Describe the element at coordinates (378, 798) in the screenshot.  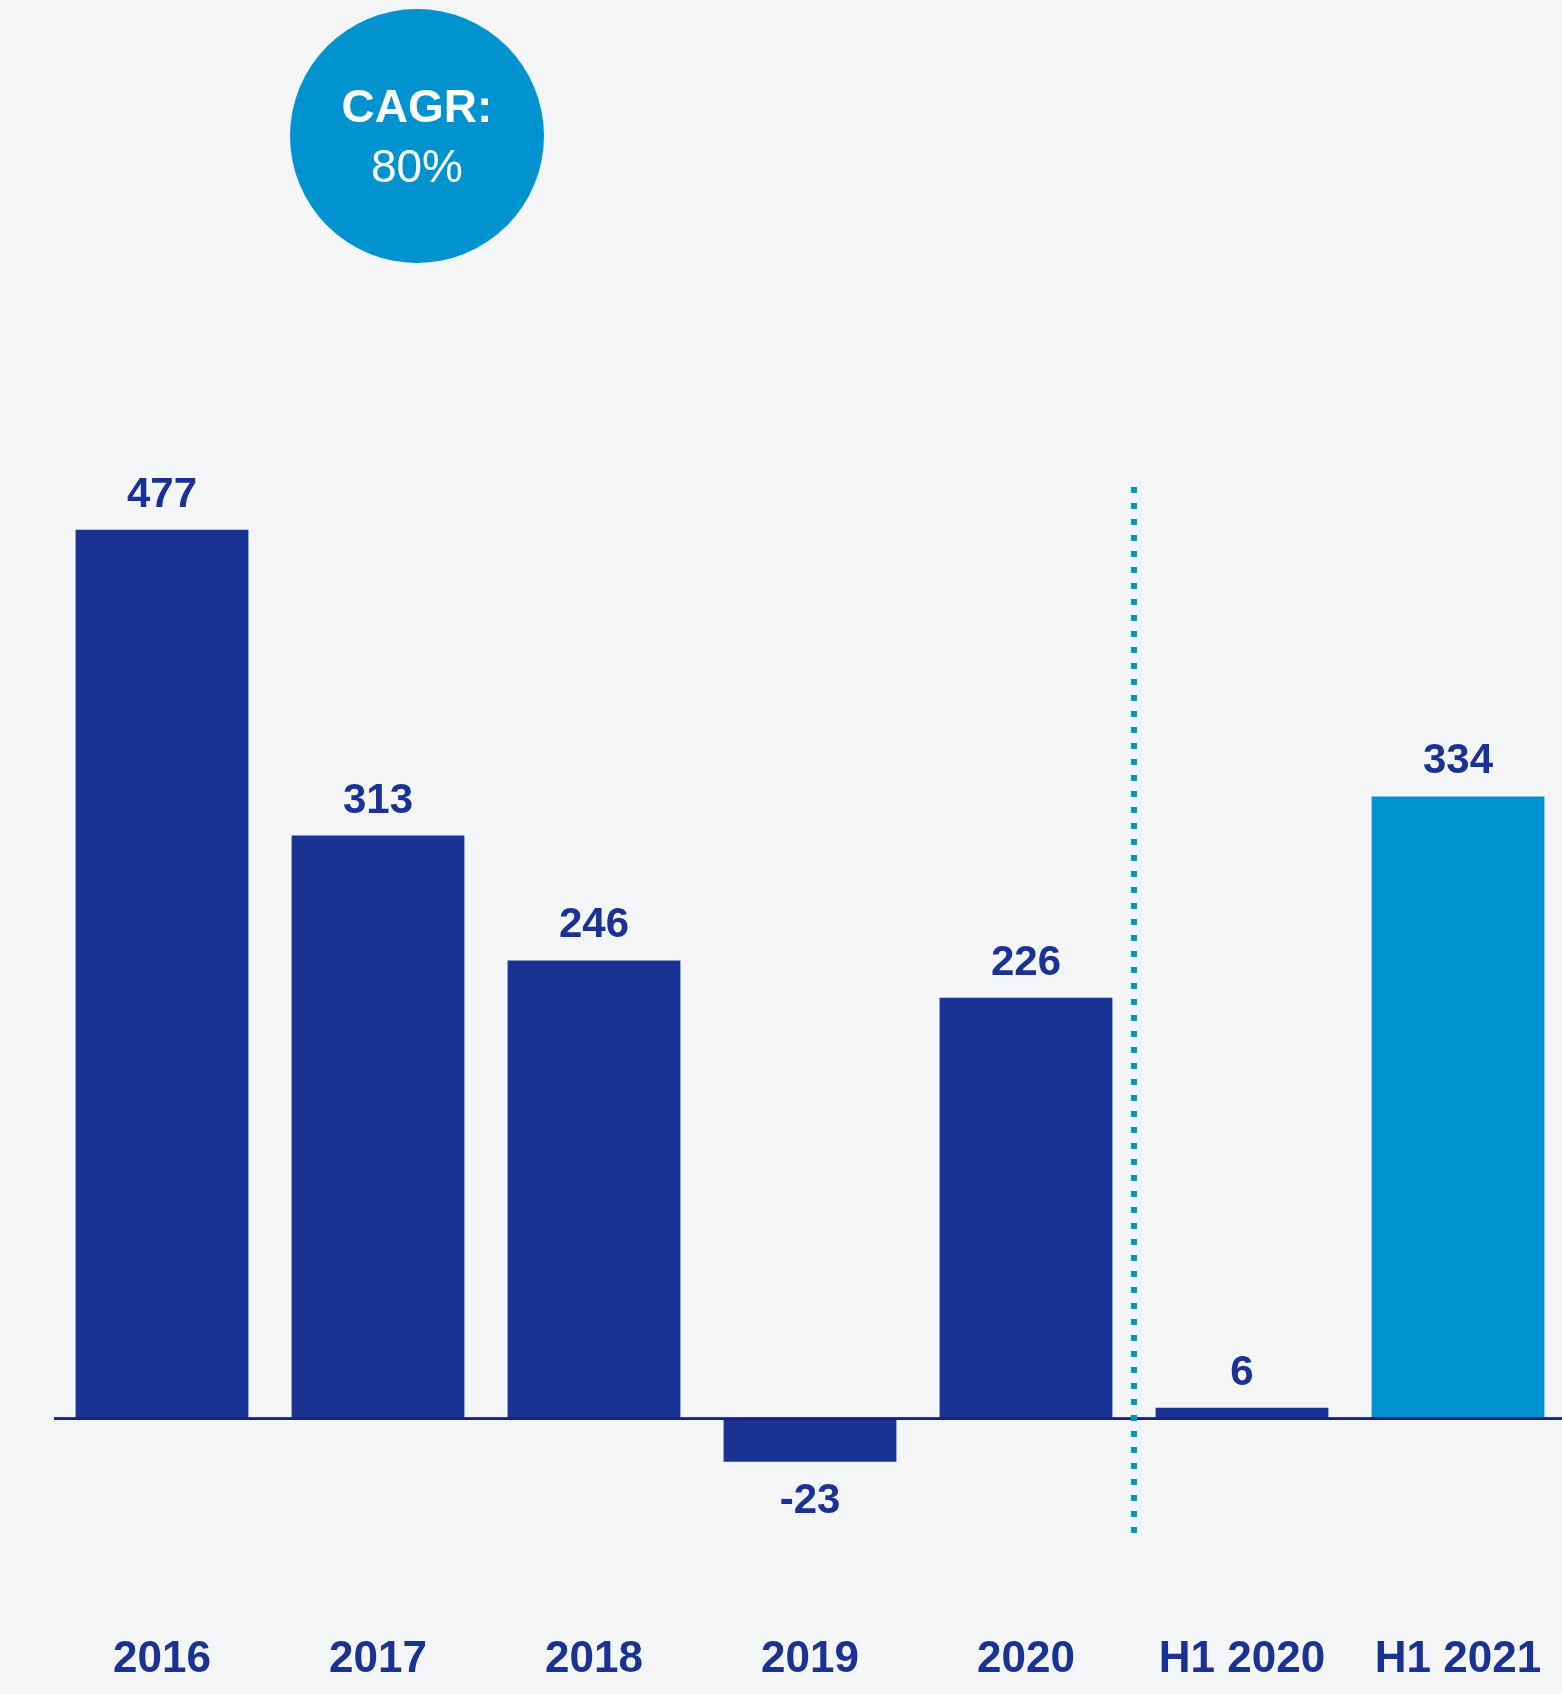
I see `data-label: 313` at that location.